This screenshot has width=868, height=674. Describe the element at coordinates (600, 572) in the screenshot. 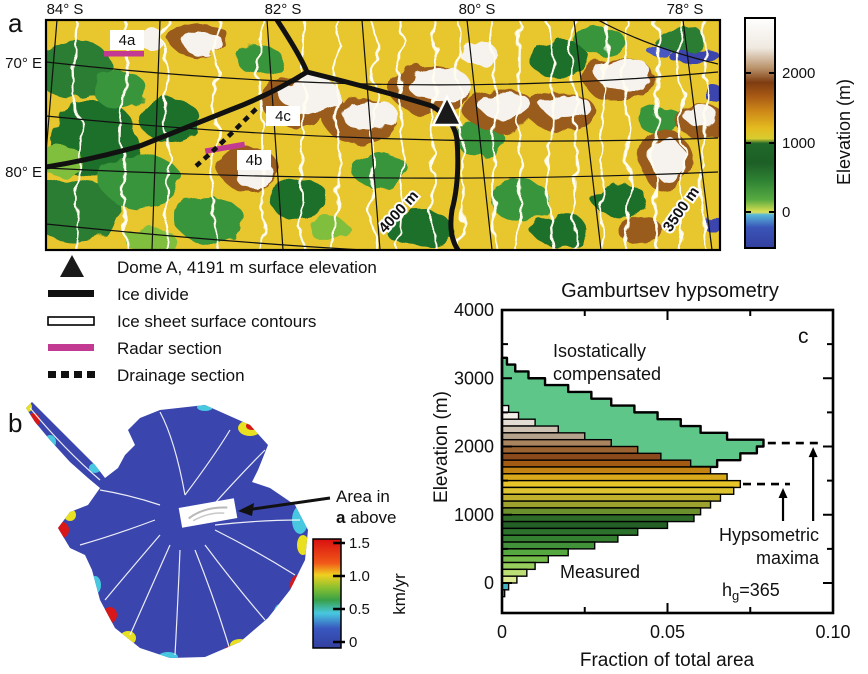

I see `annotation-measured: Measured` at that location.